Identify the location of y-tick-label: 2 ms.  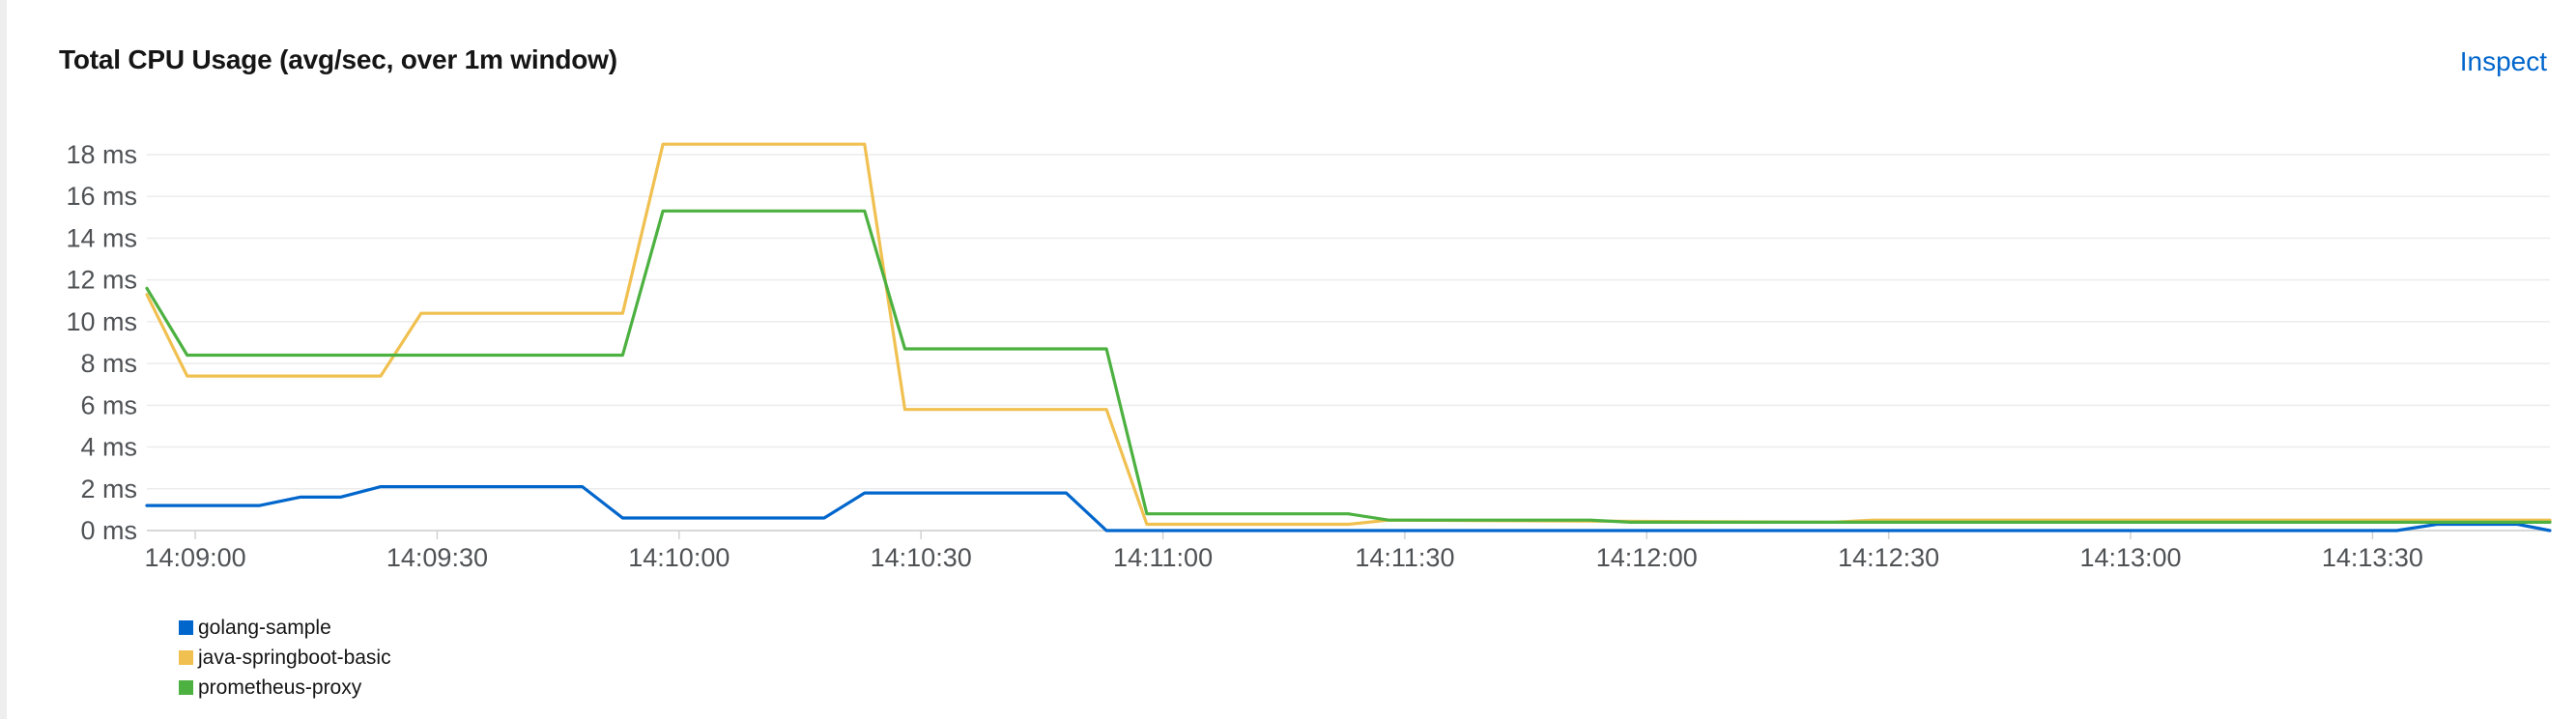
(109, 489).